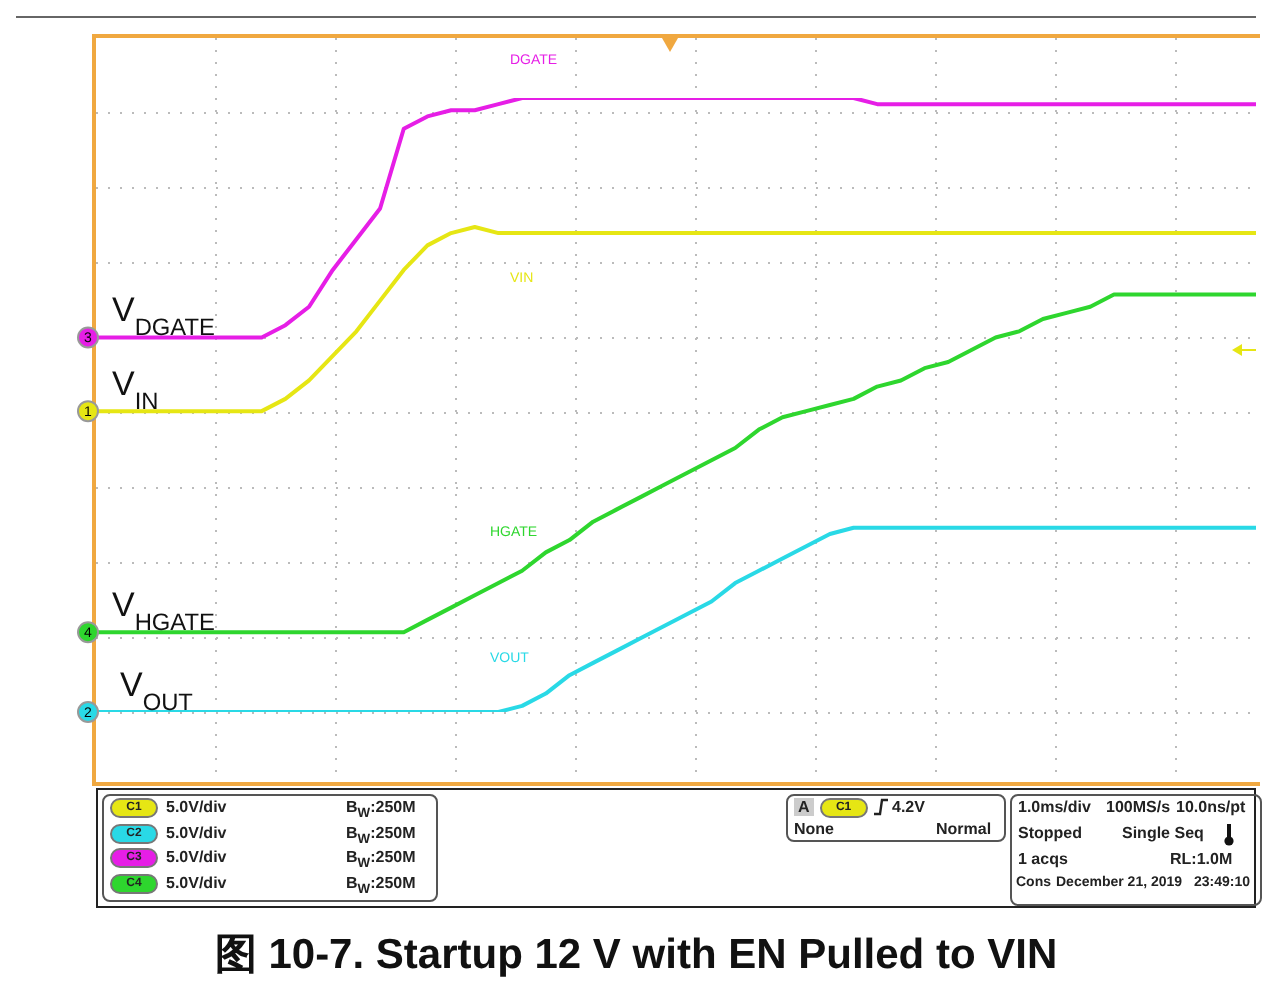 The width and height of the screenshot is (1272, 1006). What do you see at coordinates (804, 807) in the screenshot?
I see `text: A` at bounding box center [804, 807].